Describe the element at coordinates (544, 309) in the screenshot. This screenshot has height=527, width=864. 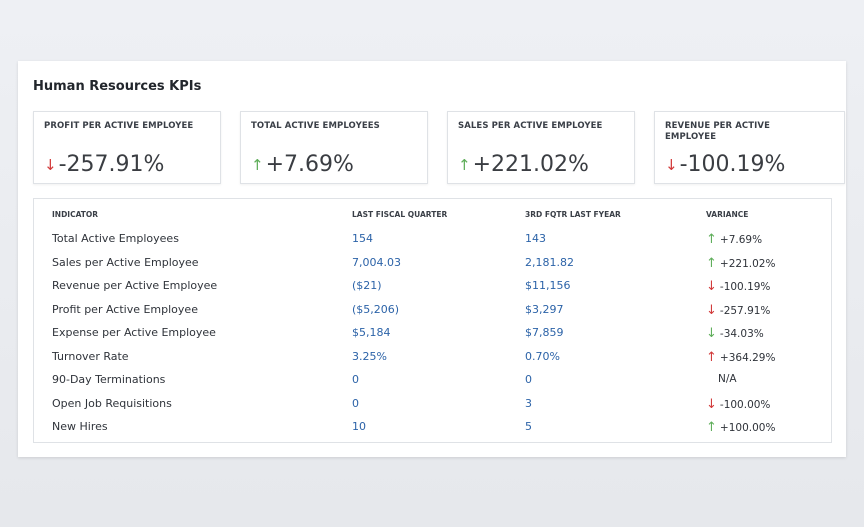
I see `cell-prev-year: $3,297` at that location.